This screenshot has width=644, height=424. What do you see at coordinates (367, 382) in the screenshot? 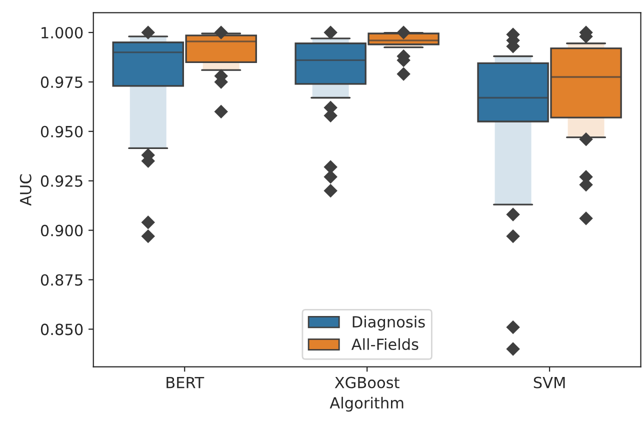
I see `x-tick-label: XGBoost` at bounding box center [367, 382].